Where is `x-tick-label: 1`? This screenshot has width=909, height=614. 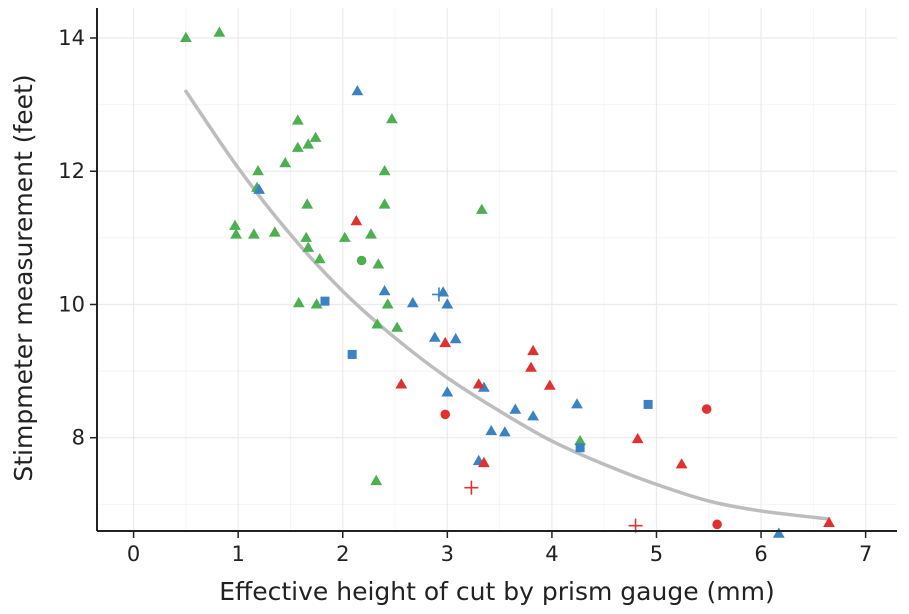
x-tick-label: 1 is located at coordinates (237, 554).